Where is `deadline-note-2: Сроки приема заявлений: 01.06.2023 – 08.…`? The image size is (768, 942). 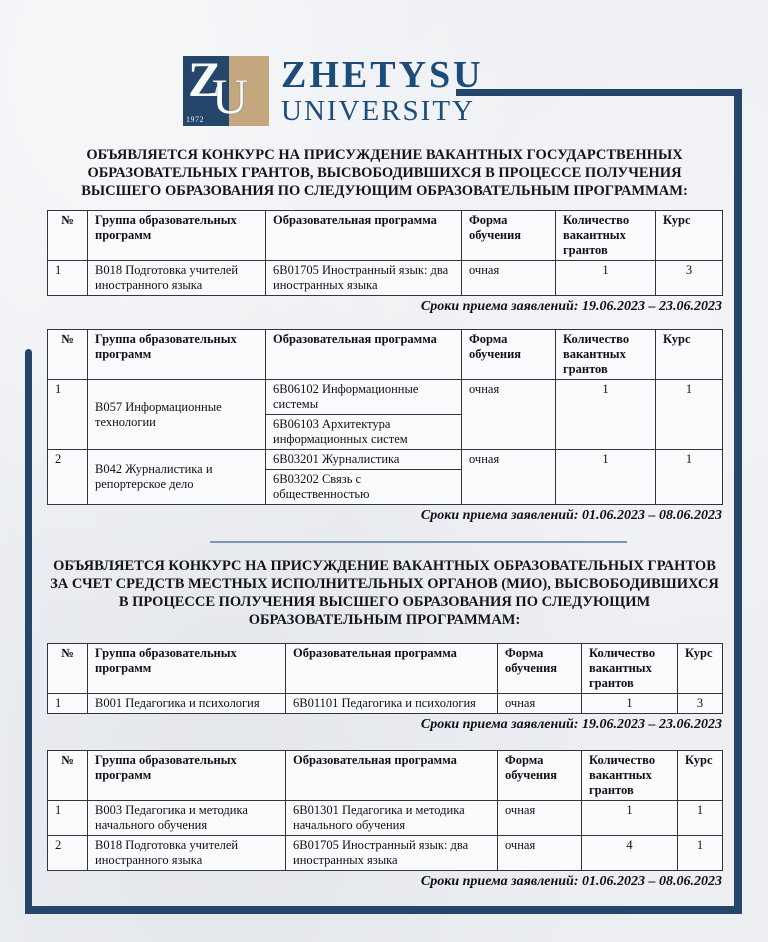
deadline-note-2: Сроки приема заявлений: 01.06.2023 – 08.… is located at coordinates (571, 515).